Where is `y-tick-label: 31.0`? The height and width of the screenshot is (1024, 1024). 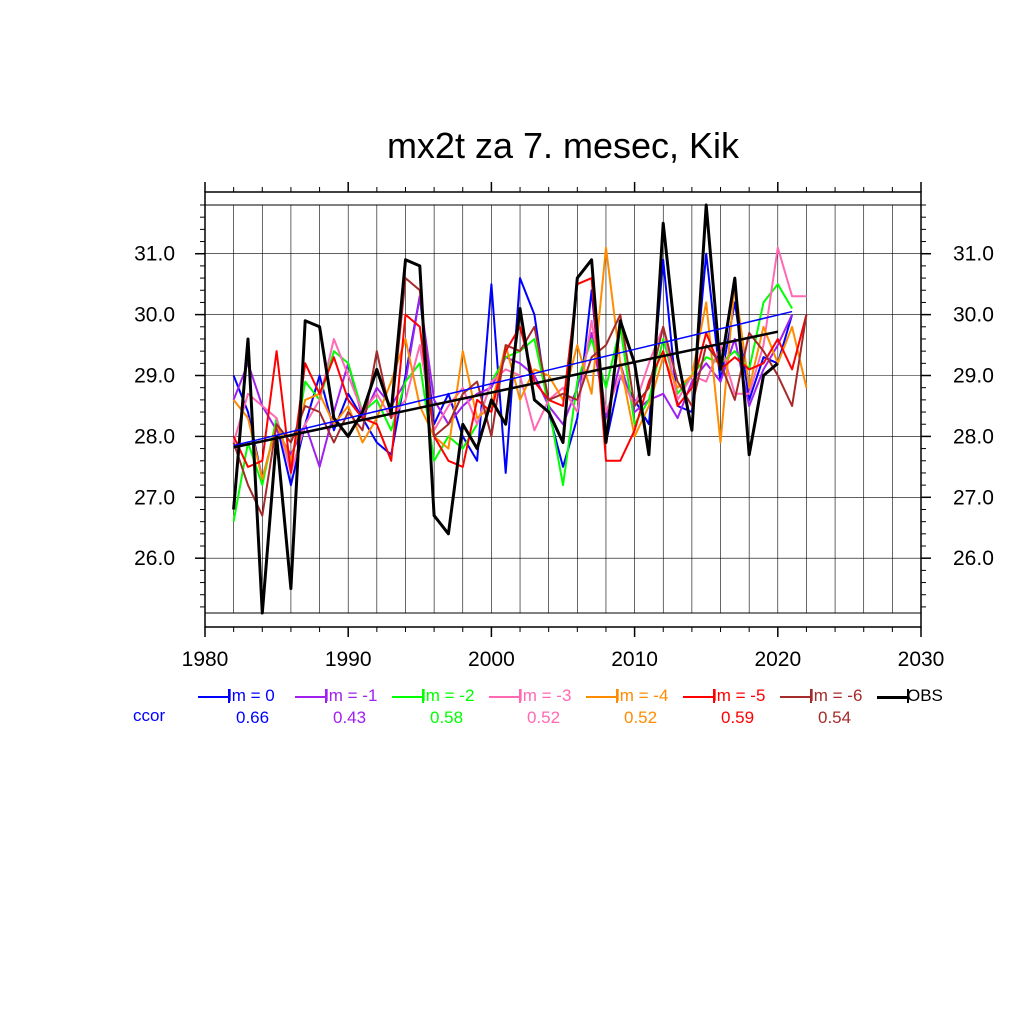 y-tick-label: 31.0 is located at coordinates (154, 254).